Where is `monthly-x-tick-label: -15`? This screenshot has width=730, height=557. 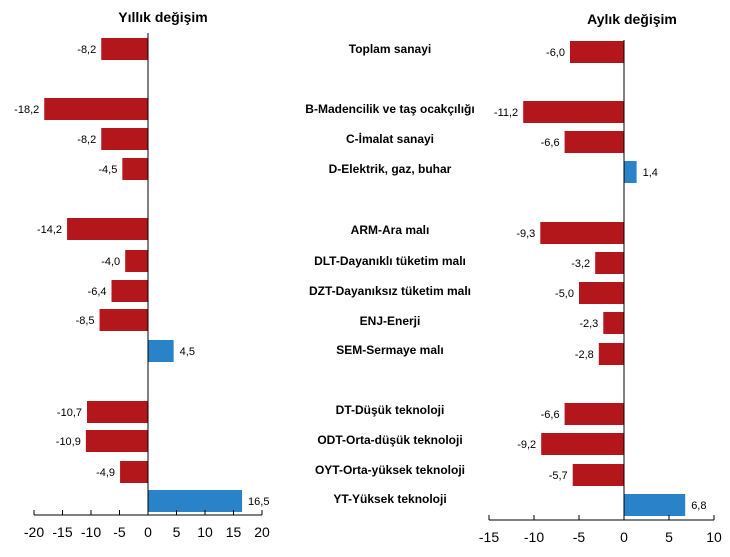 monthly-x-tick-label: -15 is located at coordinates (489, 537).